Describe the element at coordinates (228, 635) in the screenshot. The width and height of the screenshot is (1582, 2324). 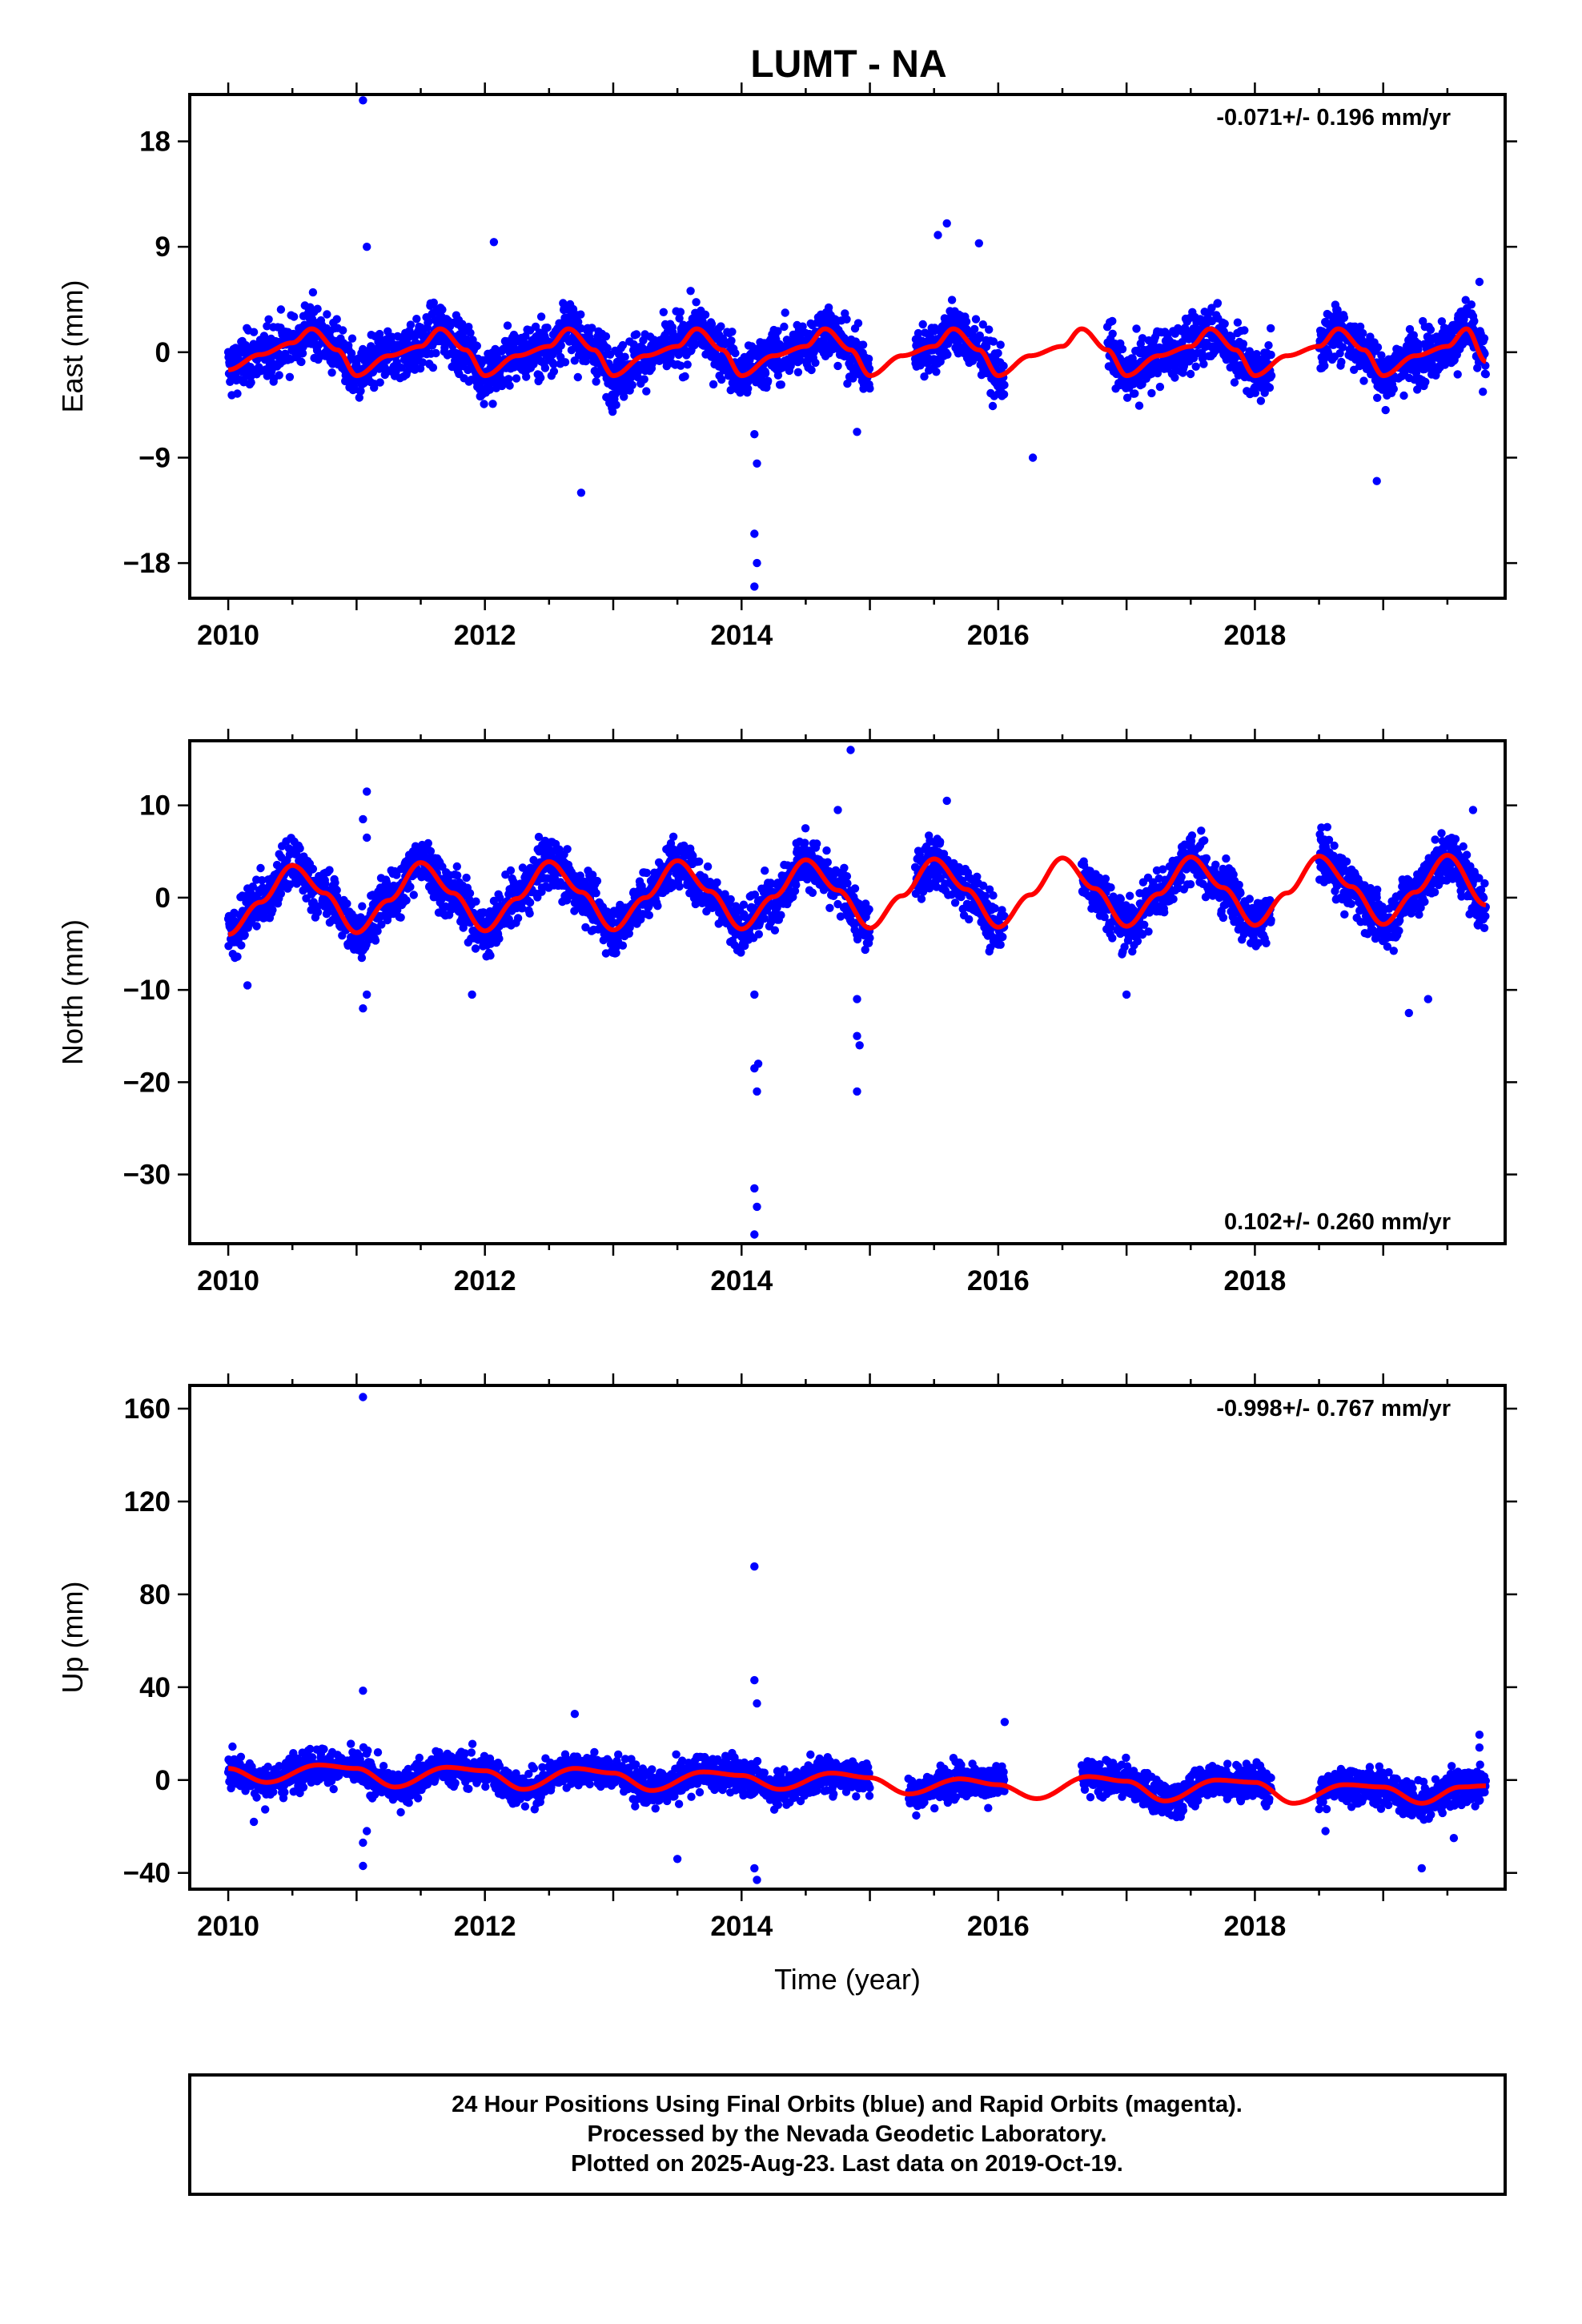
I see `x-tick-label: 2010` at that location.